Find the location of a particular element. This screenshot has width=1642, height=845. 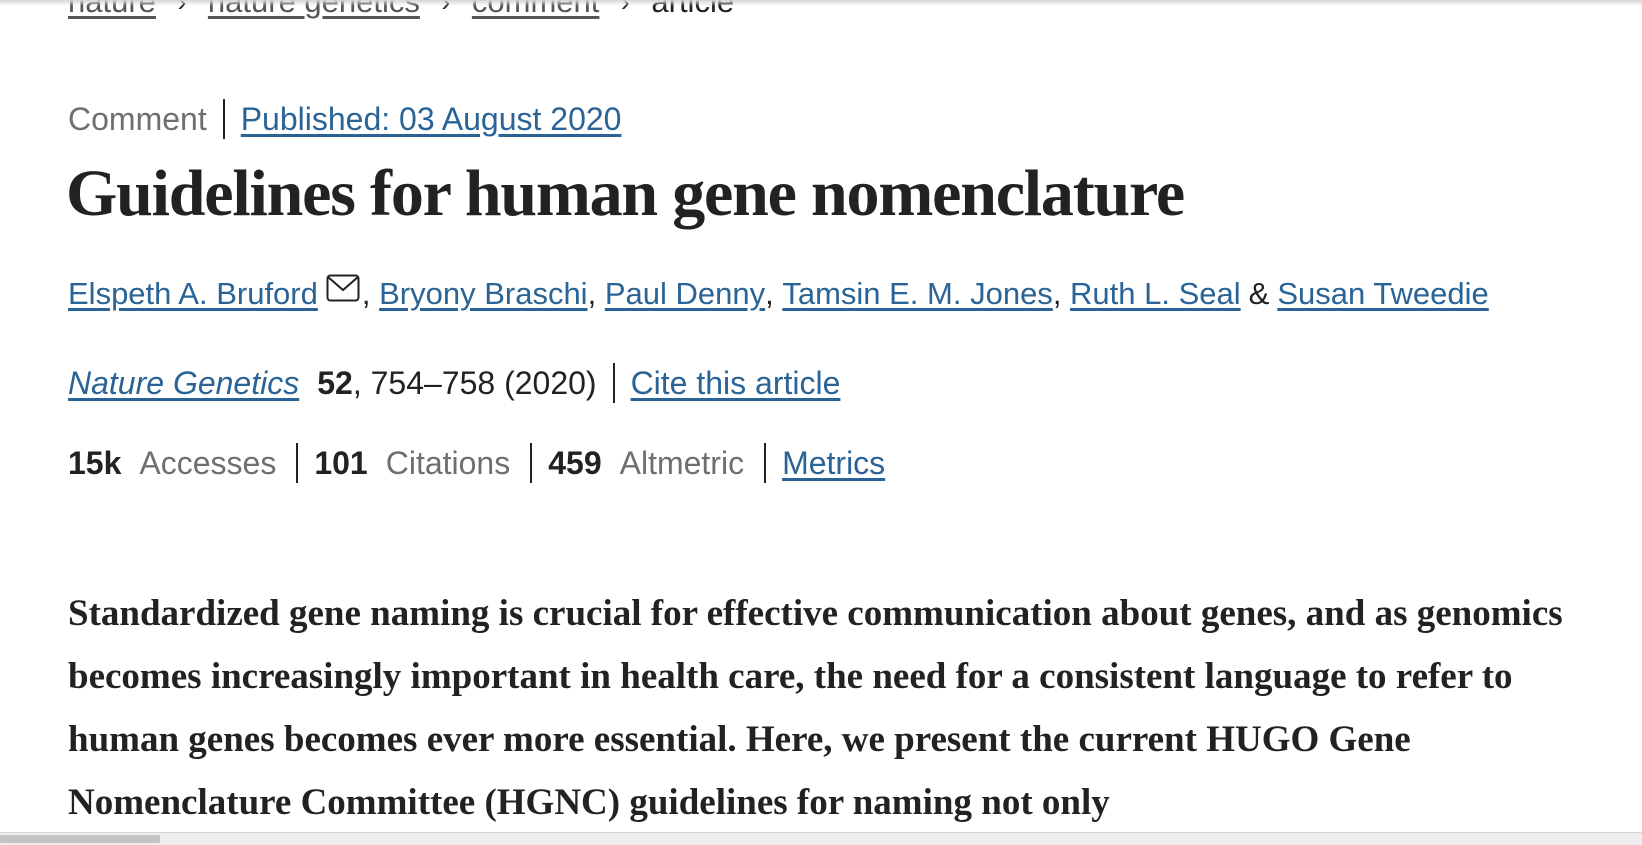

author-link: Bryony Braschi is located at coordinates (483, 293).